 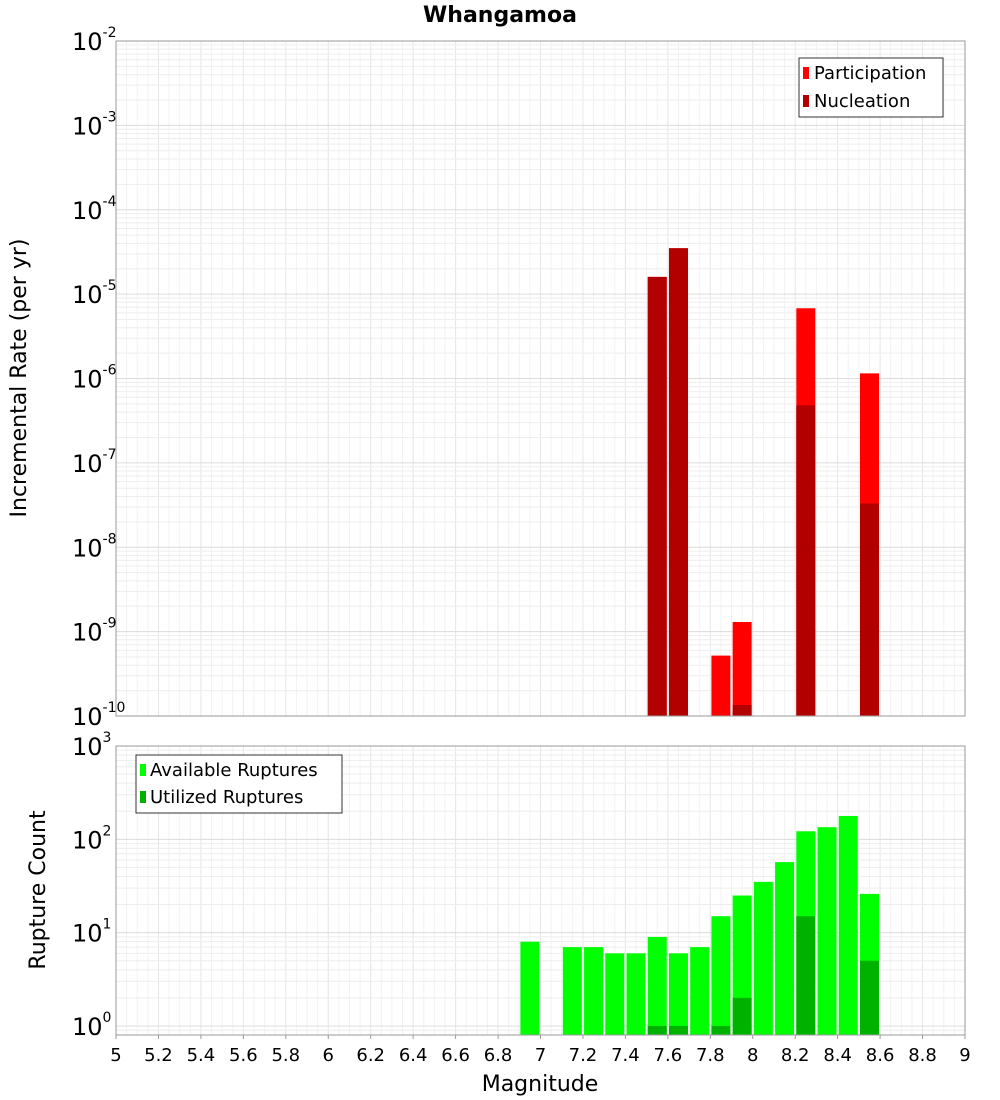 What do you see at coordinates (38, 890) in the screenshot?
I see `bottom-y-axis-label: Rupture Count` at bounding box center [38, 890].